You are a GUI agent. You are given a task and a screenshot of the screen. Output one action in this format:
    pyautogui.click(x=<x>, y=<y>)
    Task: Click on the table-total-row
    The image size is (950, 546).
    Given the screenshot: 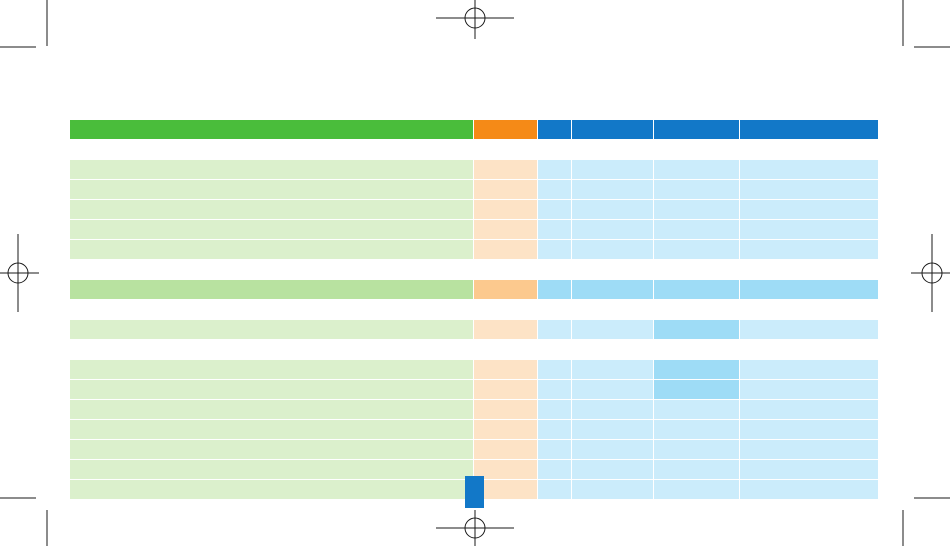 What is the action you would take?
    pyautogui.click(x=474, y=289)
    